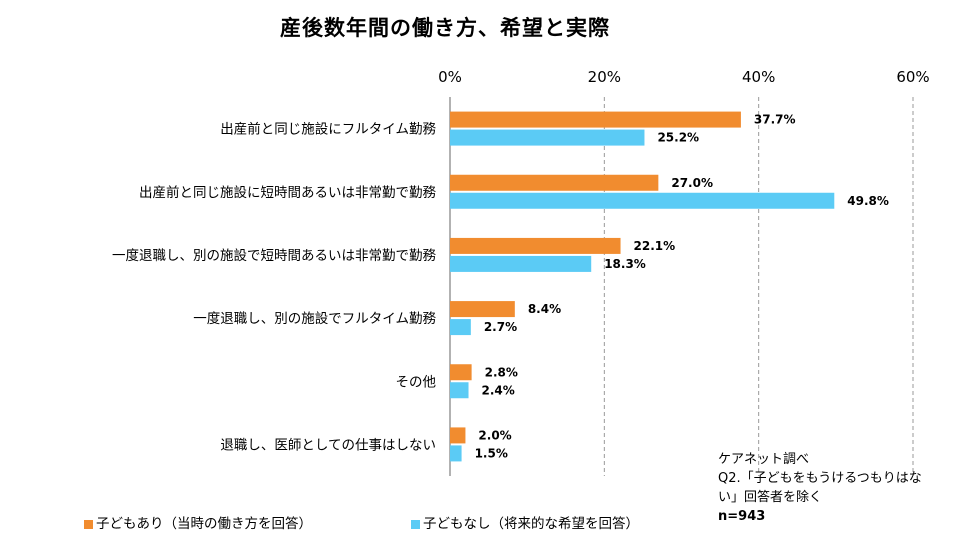 This screenshot has width=956, height=555. I want to click on data-label: 2.7%, so click(500, 327).